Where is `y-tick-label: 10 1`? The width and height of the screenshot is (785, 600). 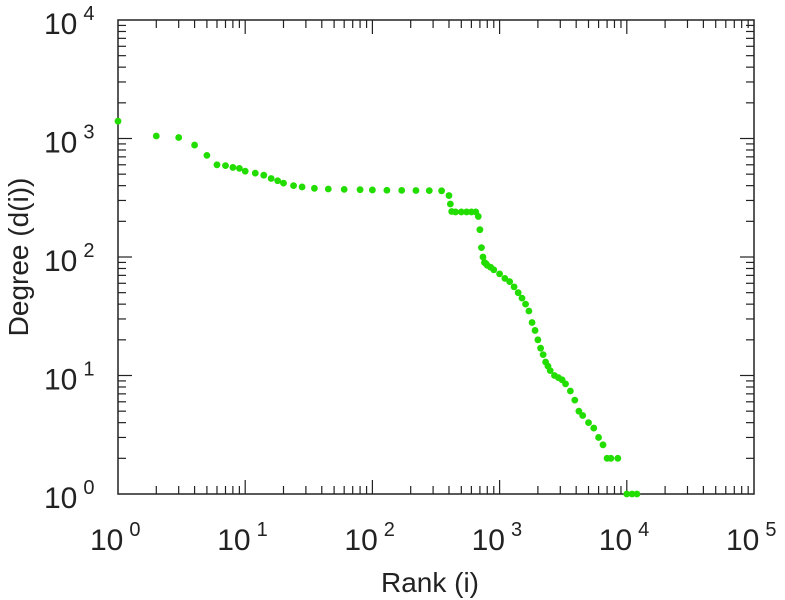 y-tick-label: 10 1 is located at coordinates (69, 378).